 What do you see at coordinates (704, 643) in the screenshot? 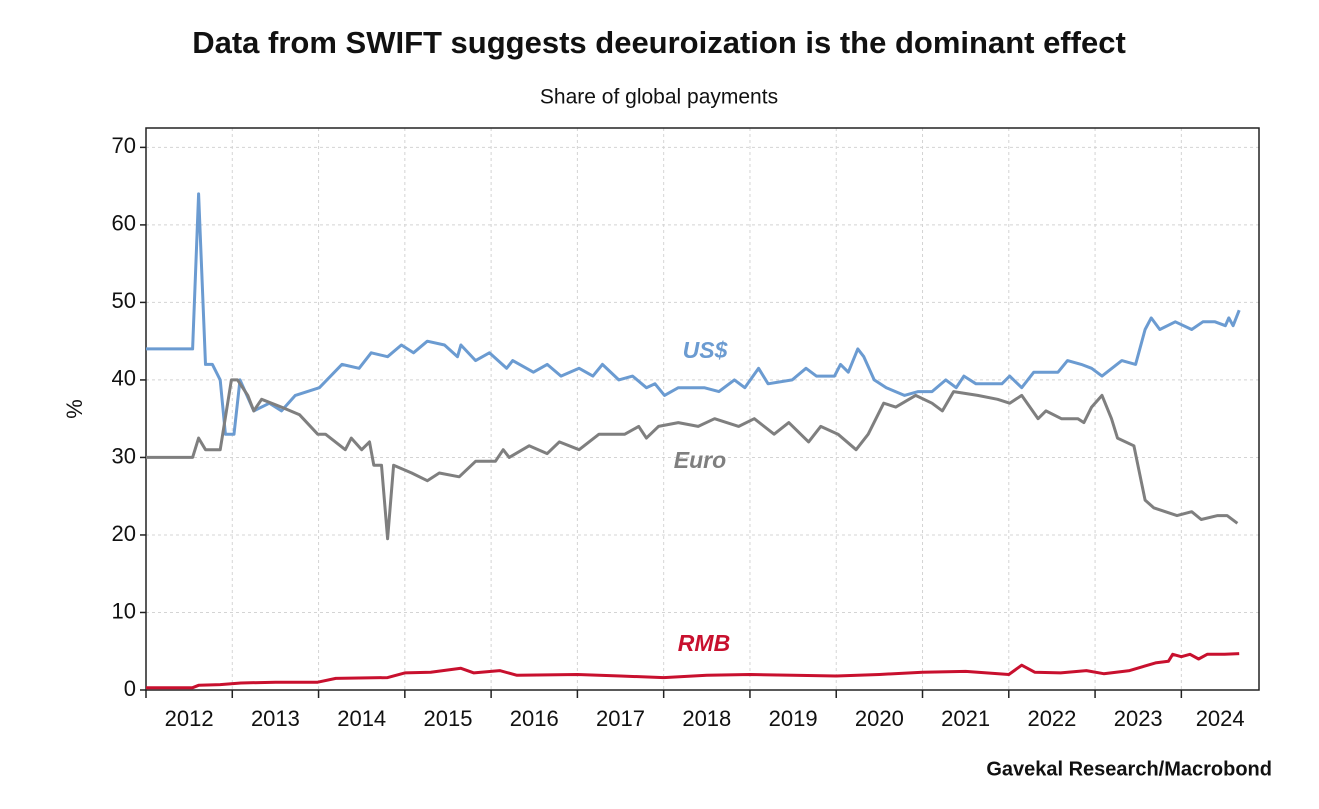
I see `series-label: RMB` at bounding box center [704, 643].